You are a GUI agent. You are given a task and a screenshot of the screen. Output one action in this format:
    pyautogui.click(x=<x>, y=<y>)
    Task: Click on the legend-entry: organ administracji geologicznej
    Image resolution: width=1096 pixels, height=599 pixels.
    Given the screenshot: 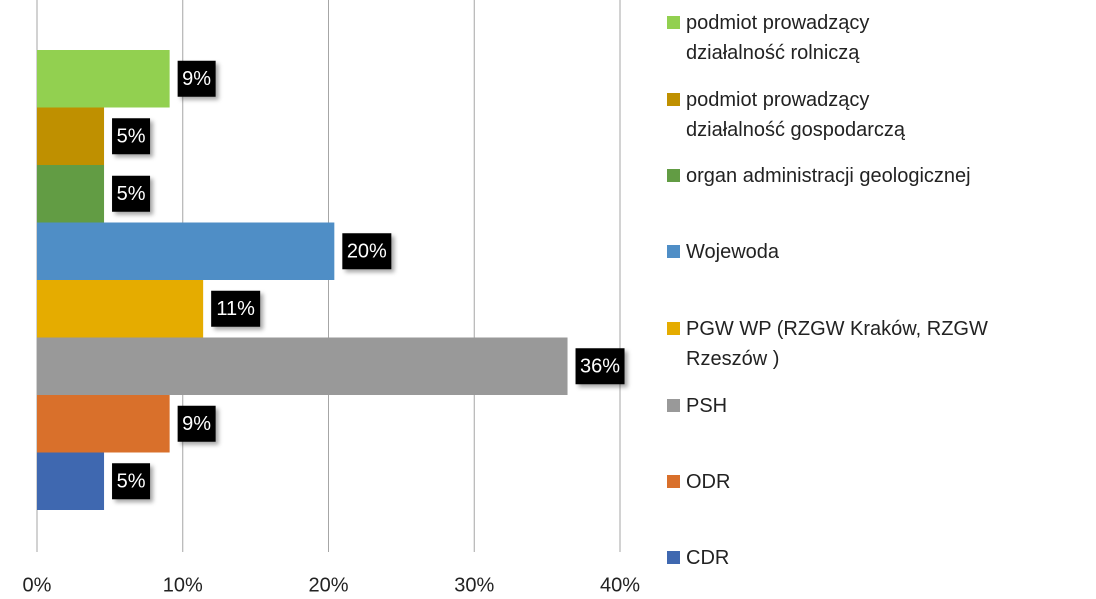 What is the action you would take?
    pyautogui.click(x=877, y=176)
    